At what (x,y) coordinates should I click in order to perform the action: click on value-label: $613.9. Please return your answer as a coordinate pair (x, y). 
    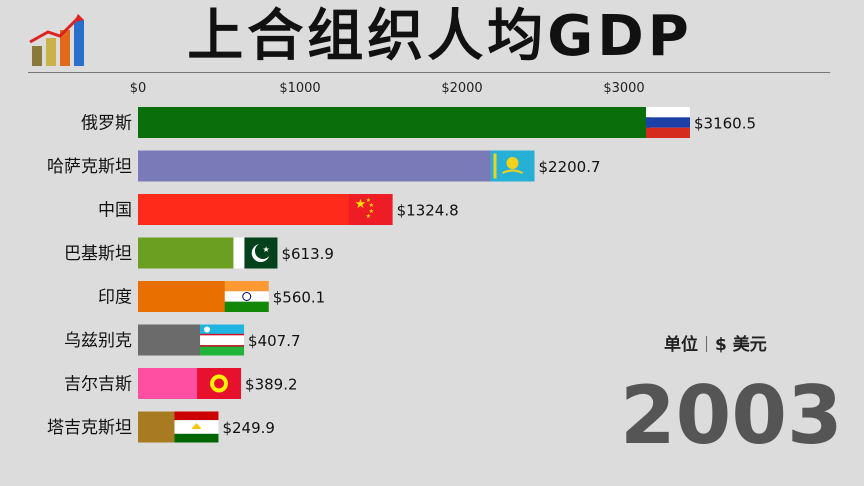
    Looking at the image, I should click on (307, 254).